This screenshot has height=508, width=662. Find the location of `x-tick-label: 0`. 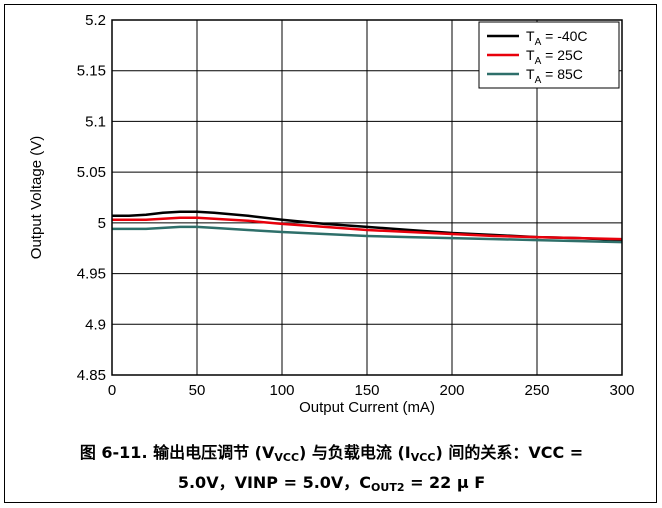

x-tick-label: 0 is located at coordinates (112, 390).